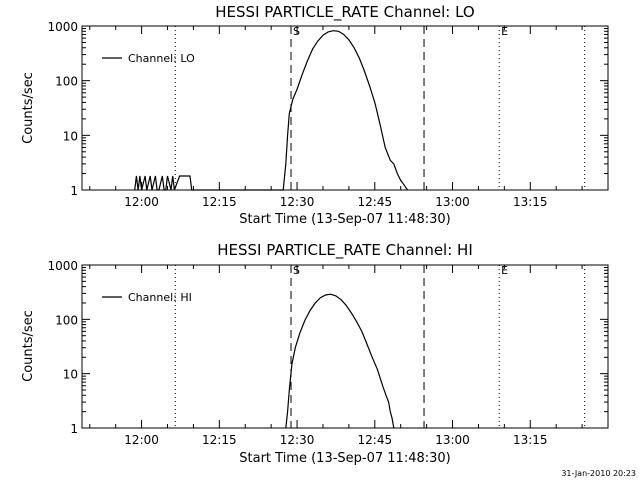  Describe the element at coordinates (598, 473) in the screenshot. I see `footer-timestamp: 31-Jan-2010 20:23` at that location.